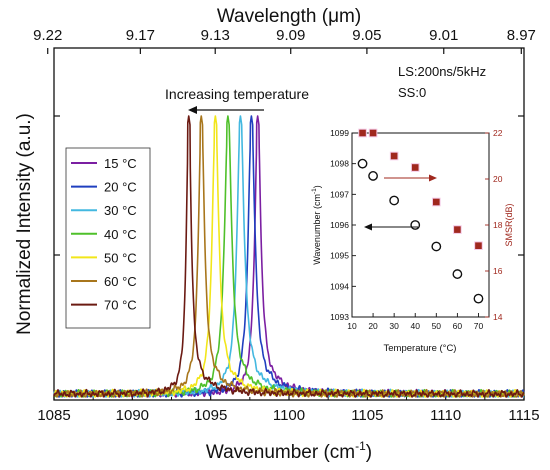 This screenshot has height=470, width=550. What do you see at coordinates (120, 257) in the screenshot?
I see `legend-label-50: 50 °C` at bounding box center [120, 257].